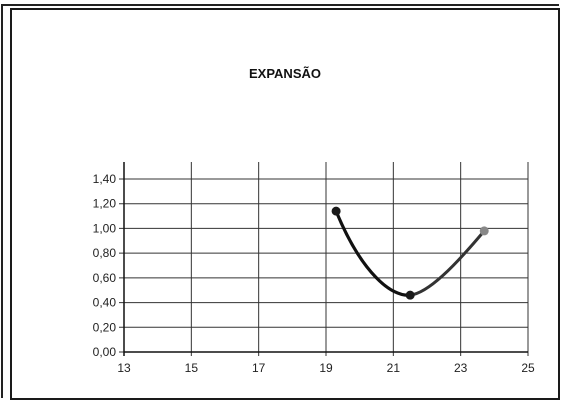 The height and width of the screenshot is (400, 562). Describe the element at coordinates (124, 368) in the screenshot. I see `x-tick-label: 13` at that location.